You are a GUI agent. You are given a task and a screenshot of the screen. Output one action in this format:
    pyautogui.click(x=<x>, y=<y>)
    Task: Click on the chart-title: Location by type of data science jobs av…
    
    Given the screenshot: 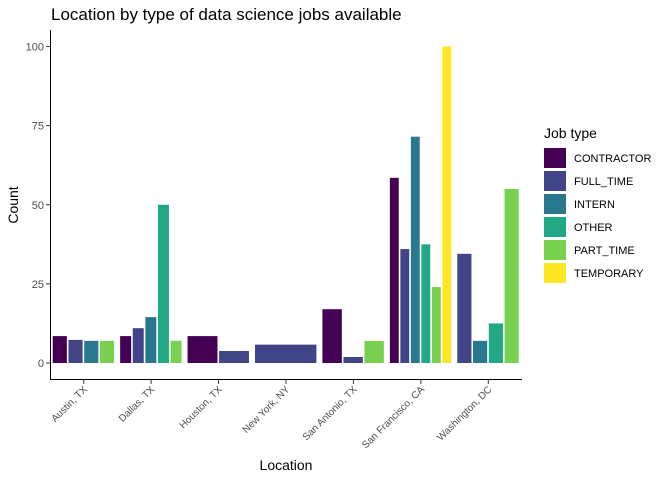 What is the action you would take?
    pyautogui.click(x=226, y=14)
    